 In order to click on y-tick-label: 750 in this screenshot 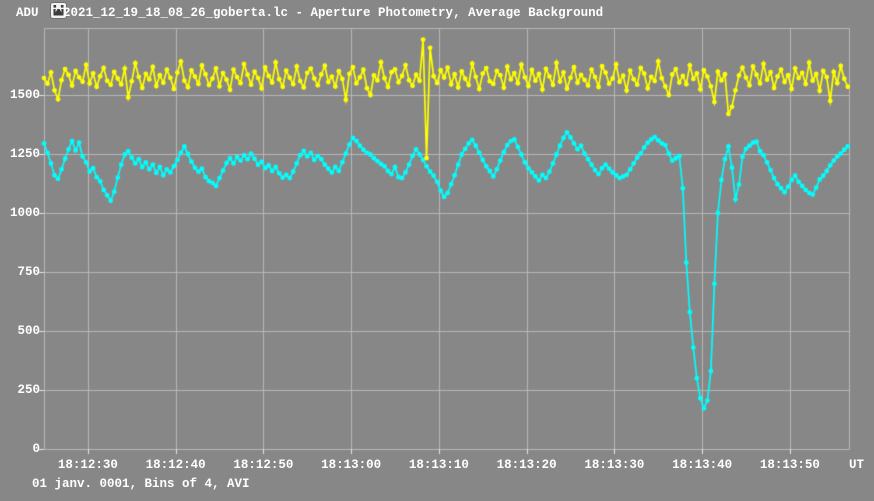, I will do `click(28, 272)`.